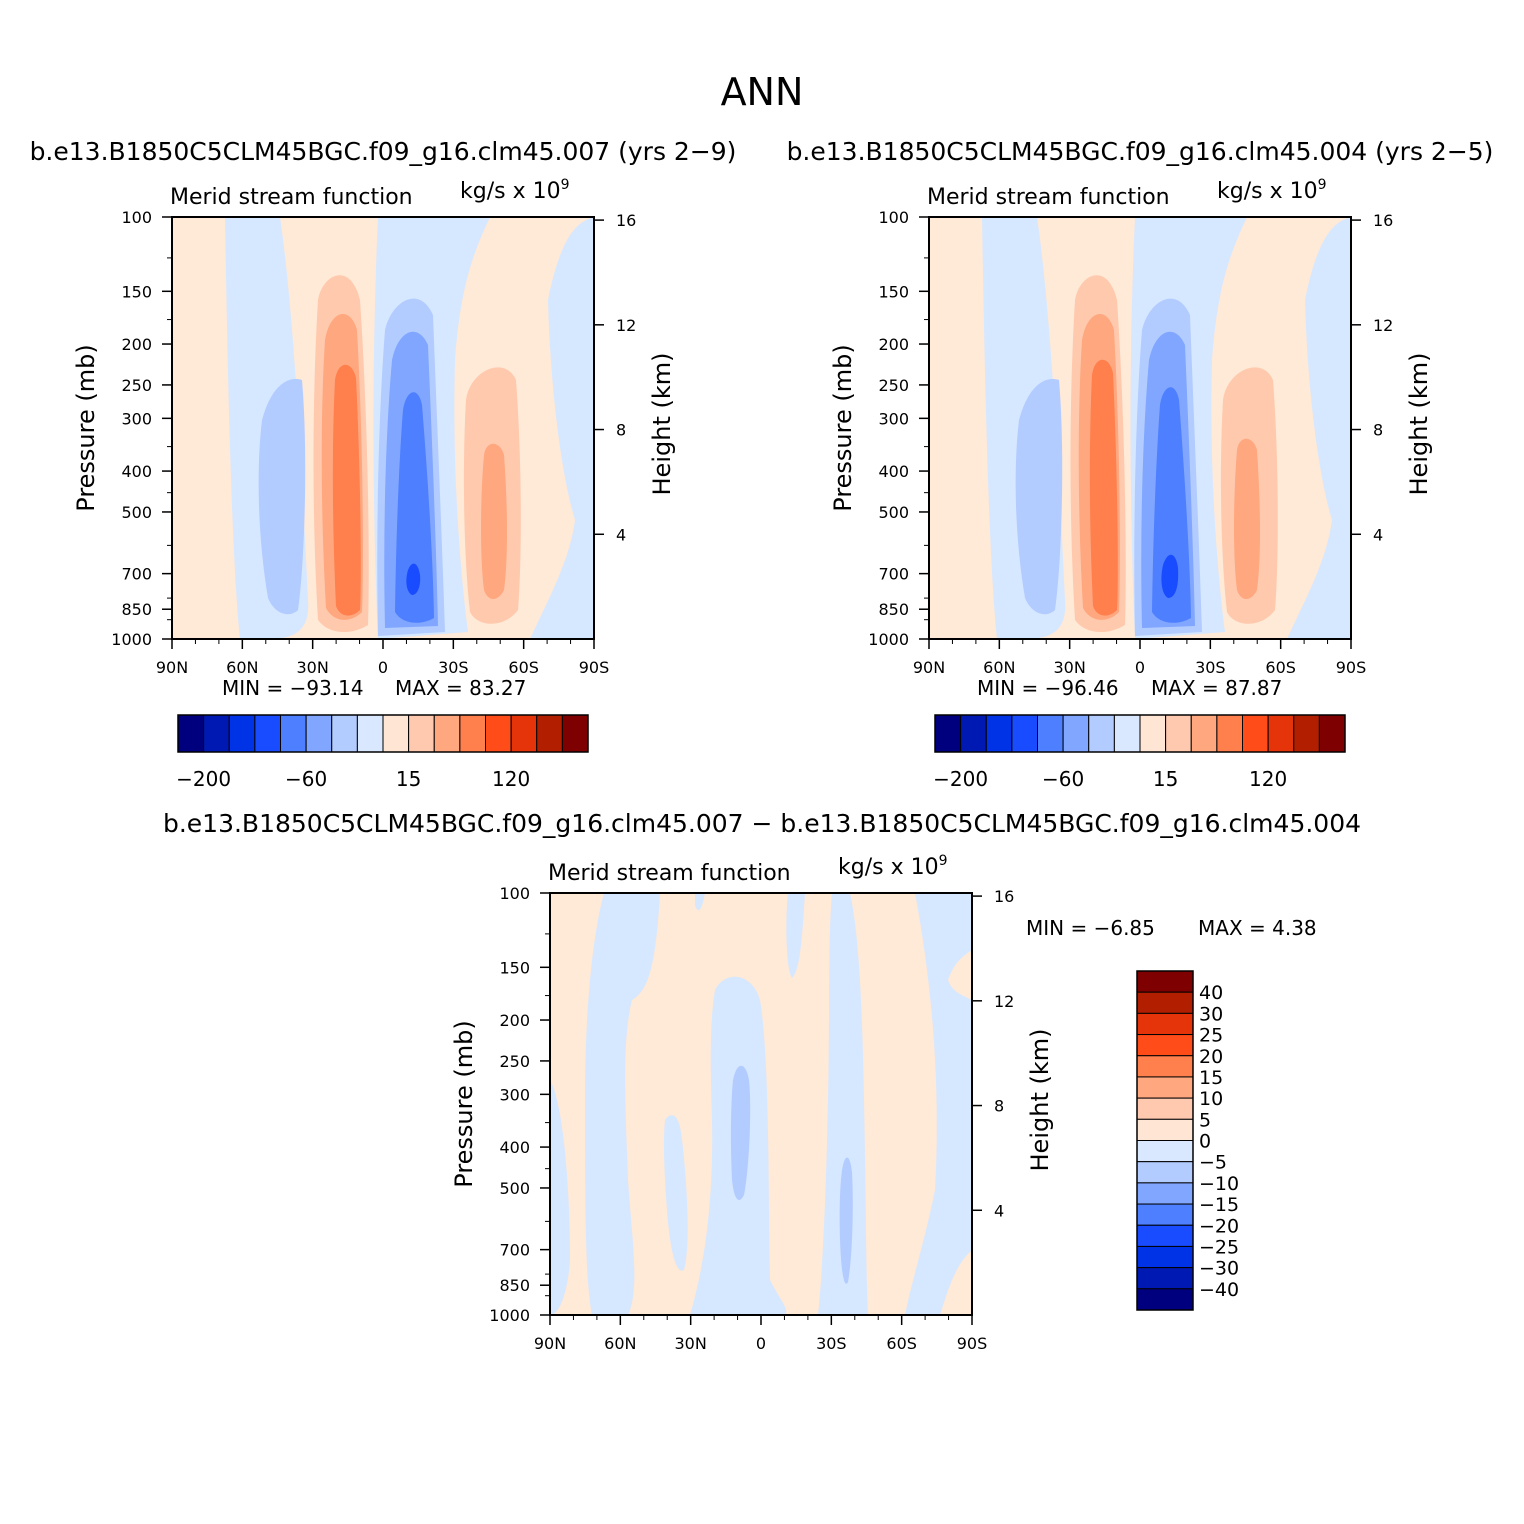 This screenshot has width=1524, height=1524. What do you see at coordinates (511, 779) in the screenshot?
I see `colorbar-label: 120` at bounding box center [511, 779].